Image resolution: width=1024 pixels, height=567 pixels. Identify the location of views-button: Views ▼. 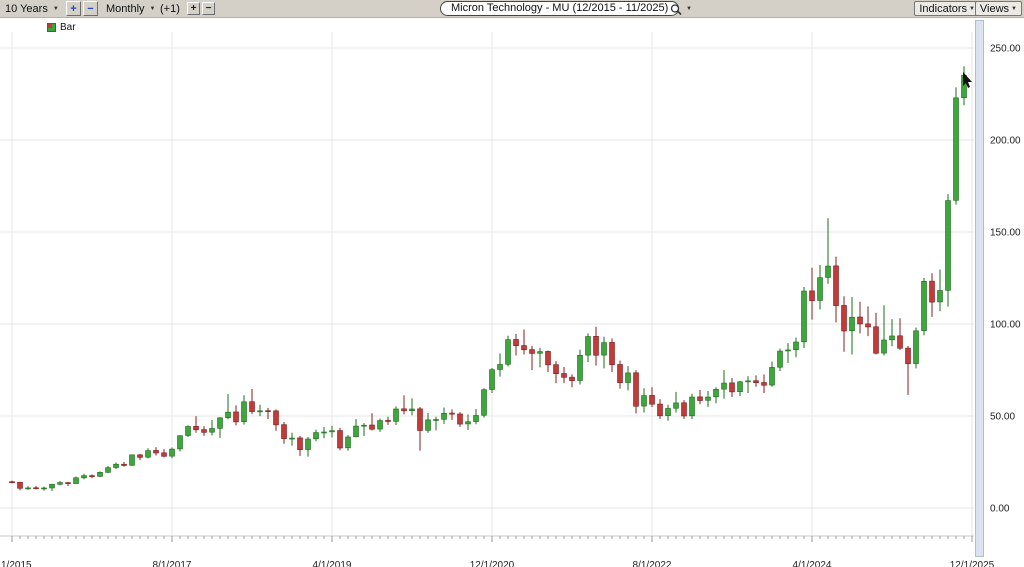
(998, 8).